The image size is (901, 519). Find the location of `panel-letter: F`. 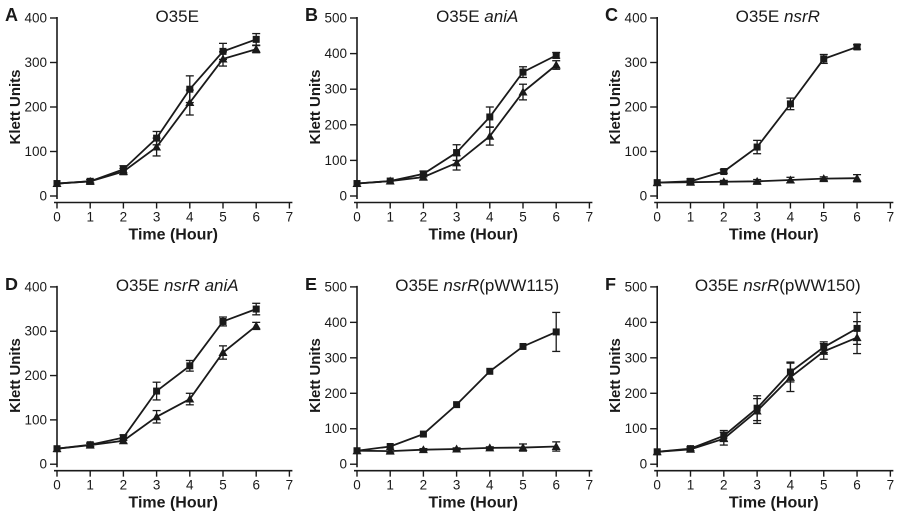

panel-letter: F is located at coordinates (610, 284).